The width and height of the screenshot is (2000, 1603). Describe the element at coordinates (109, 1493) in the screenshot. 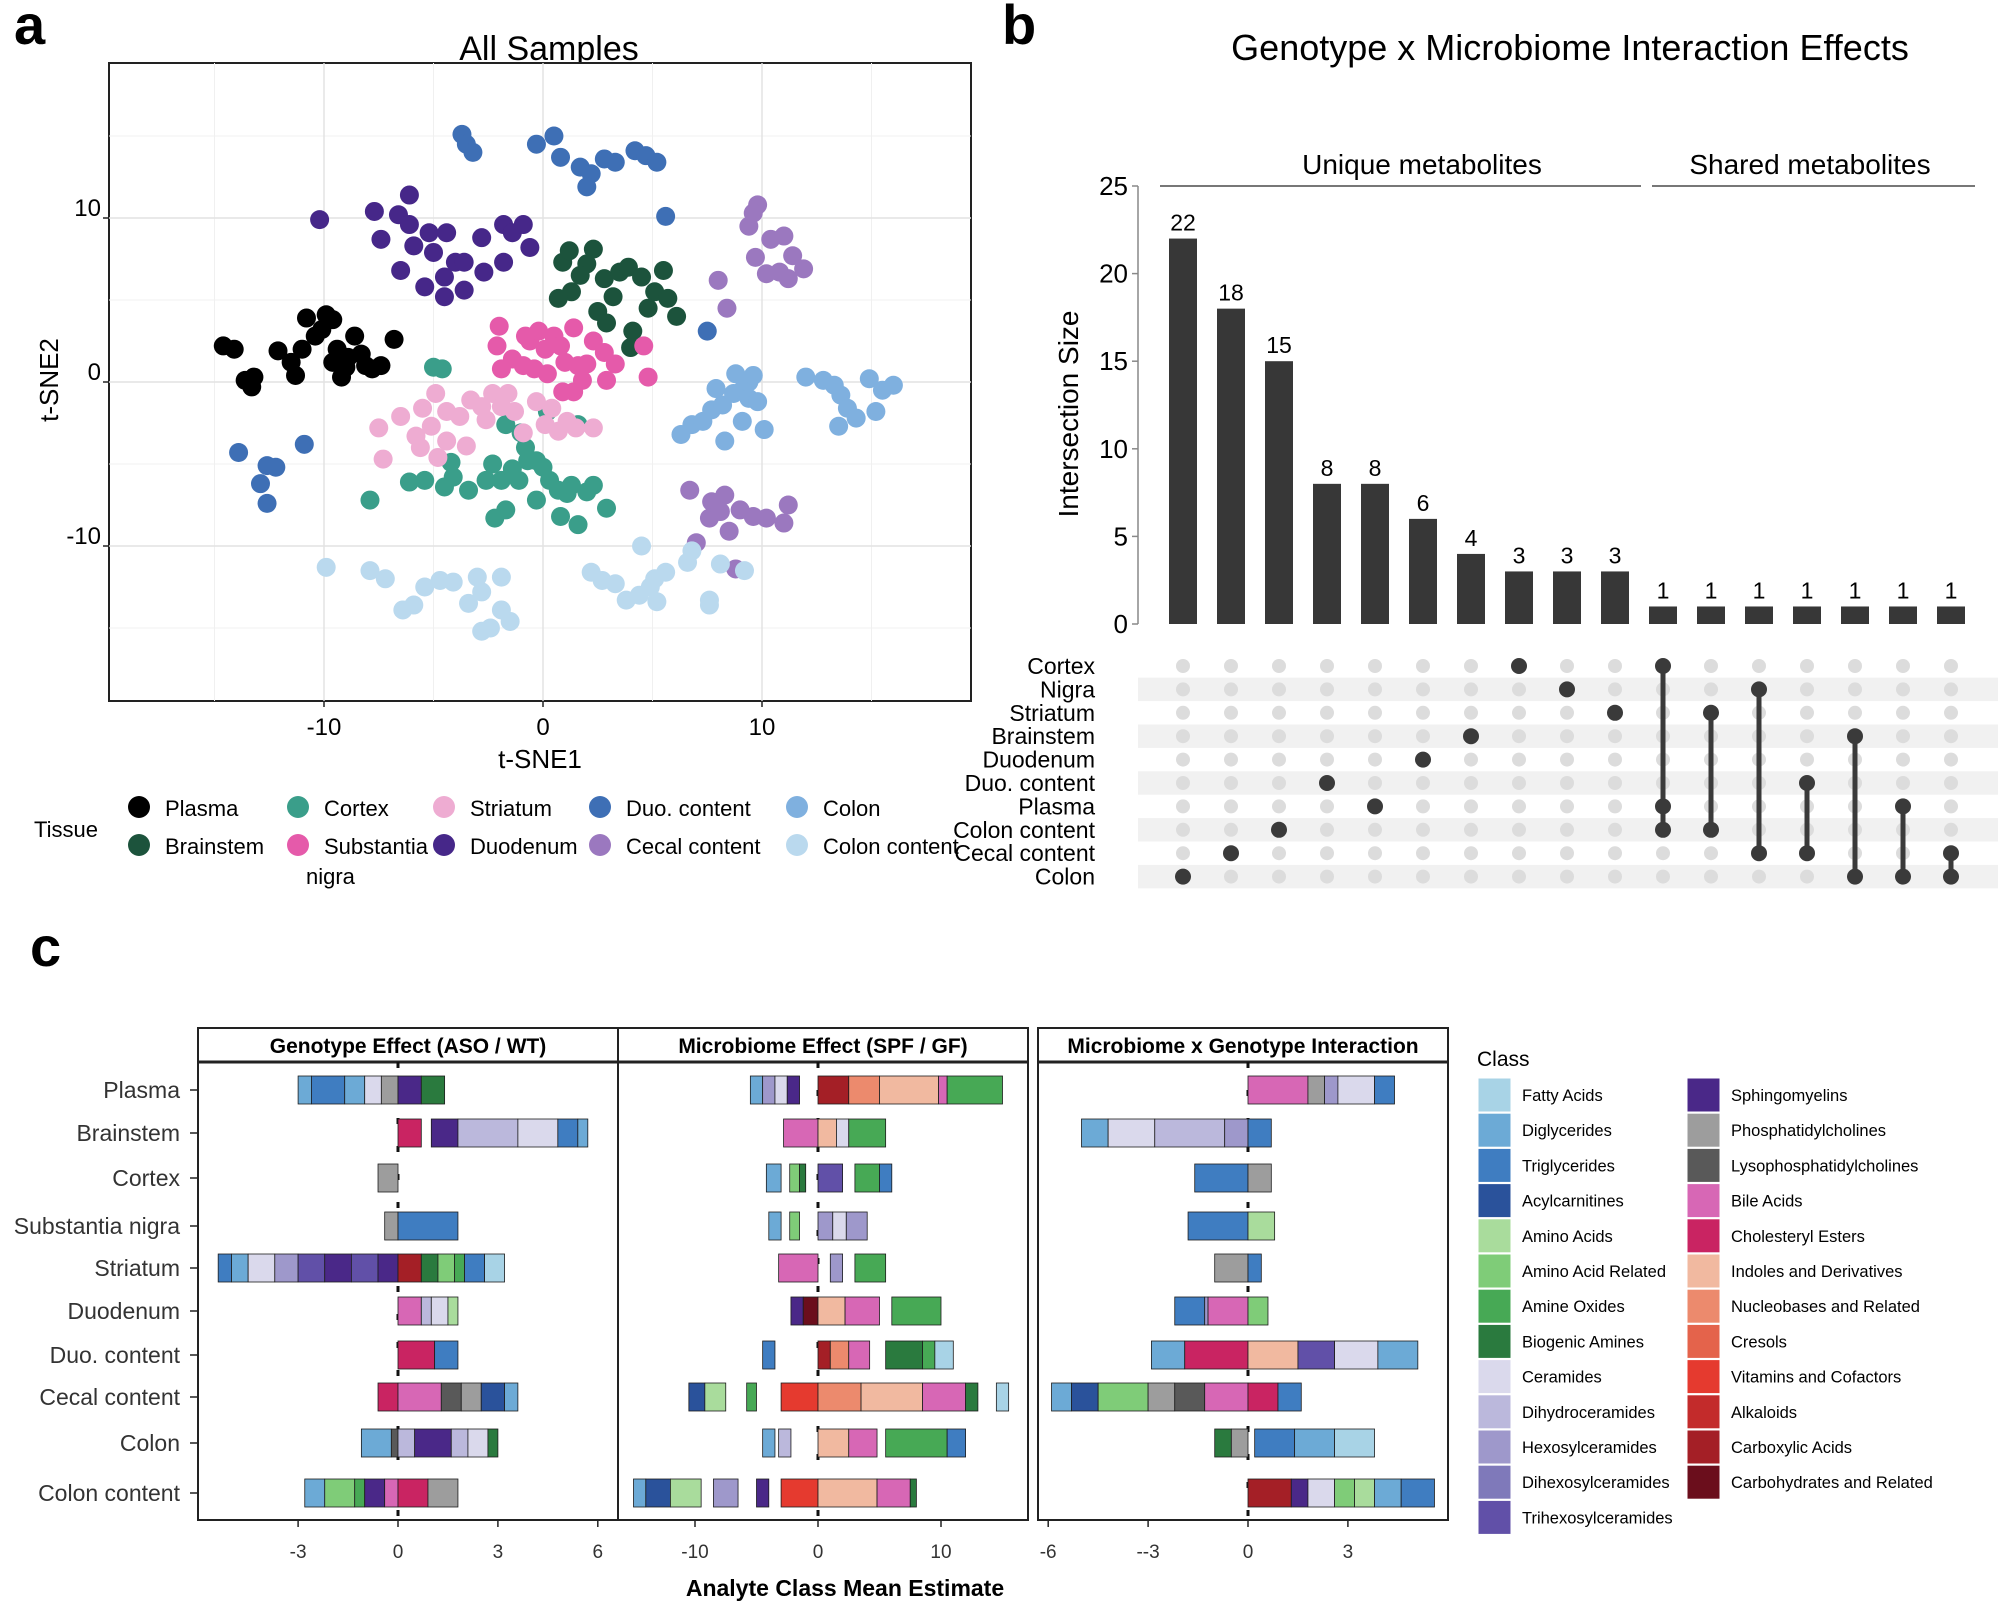

I see `row-label-colon-content: Colon content` at that location.